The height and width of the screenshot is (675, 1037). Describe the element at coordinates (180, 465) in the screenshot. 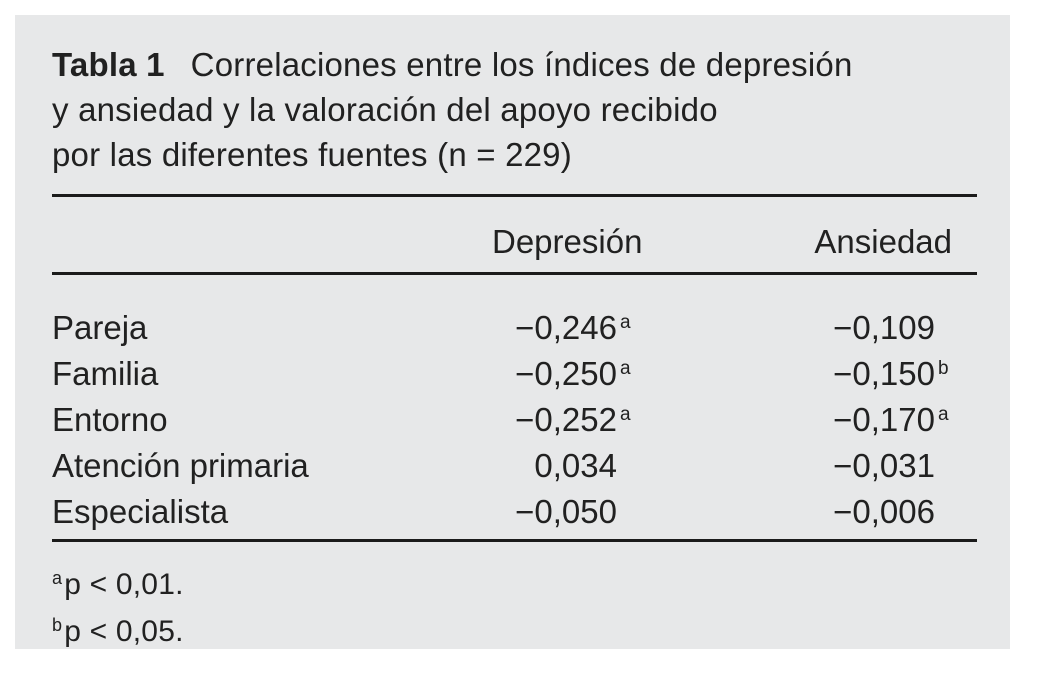

I see `row-label: Atención primaria` at that location.